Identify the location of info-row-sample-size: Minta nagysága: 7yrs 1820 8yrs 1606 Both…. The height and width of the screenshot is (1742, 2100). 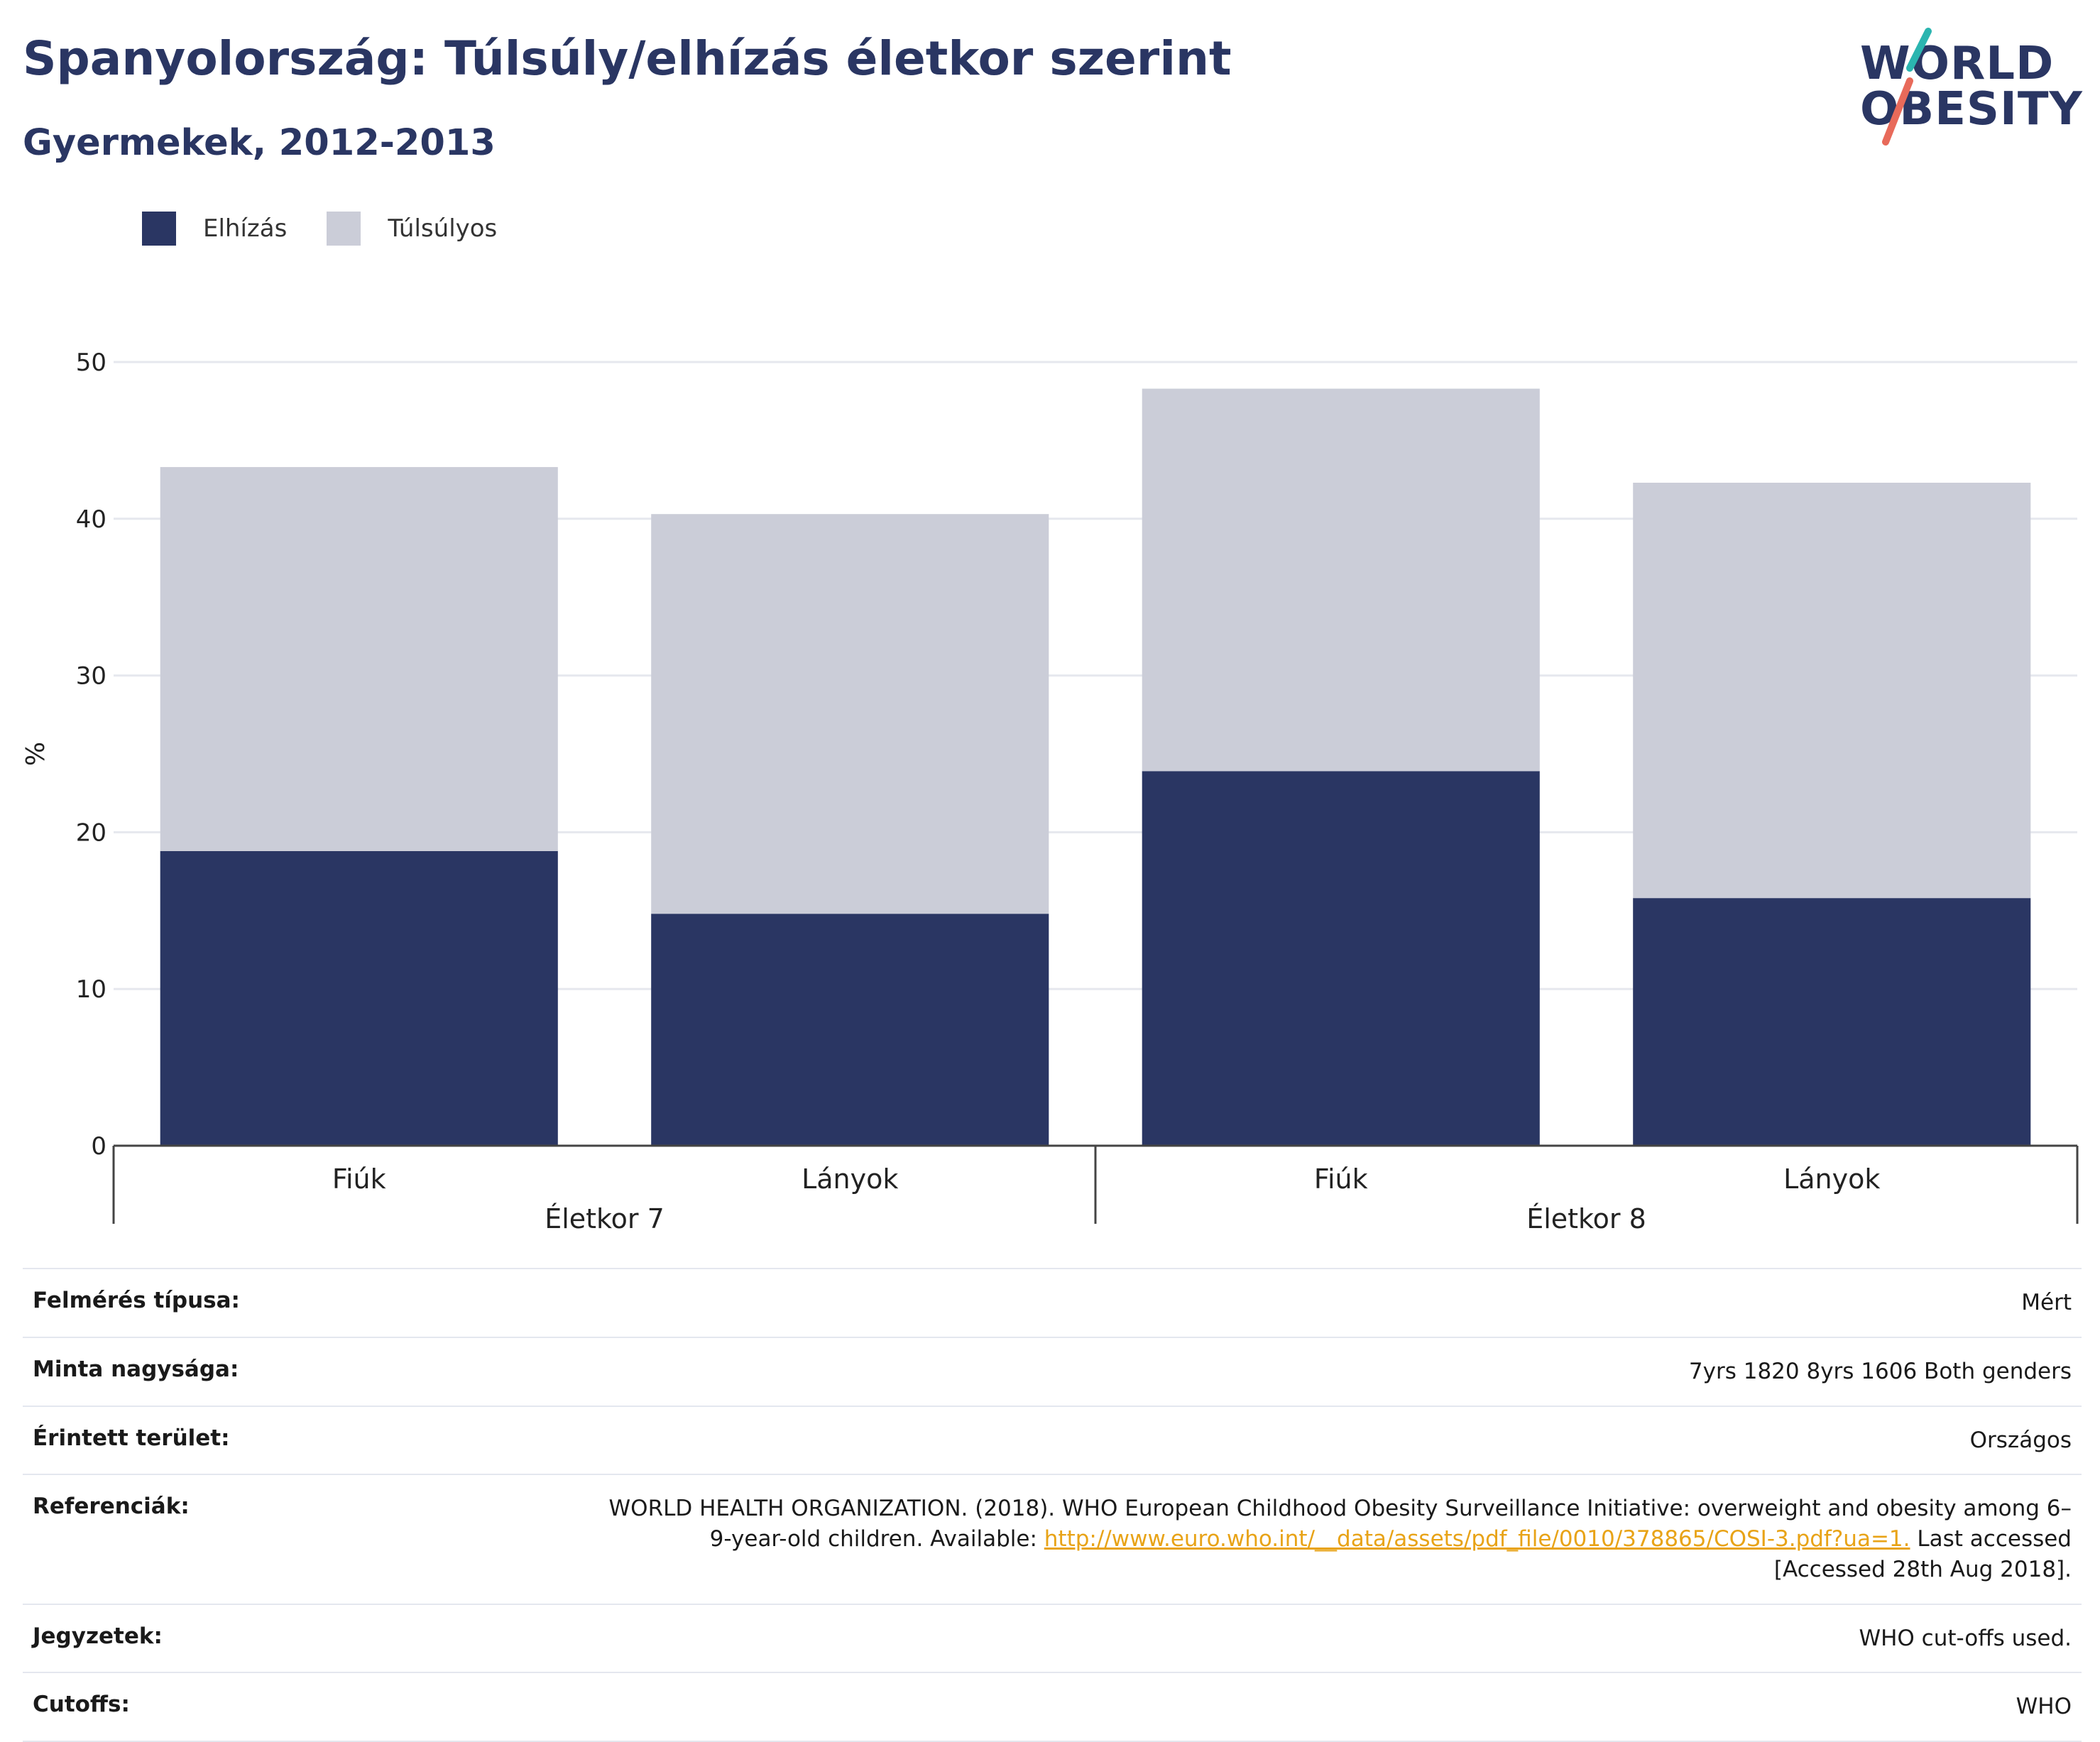
(1052, 1371).